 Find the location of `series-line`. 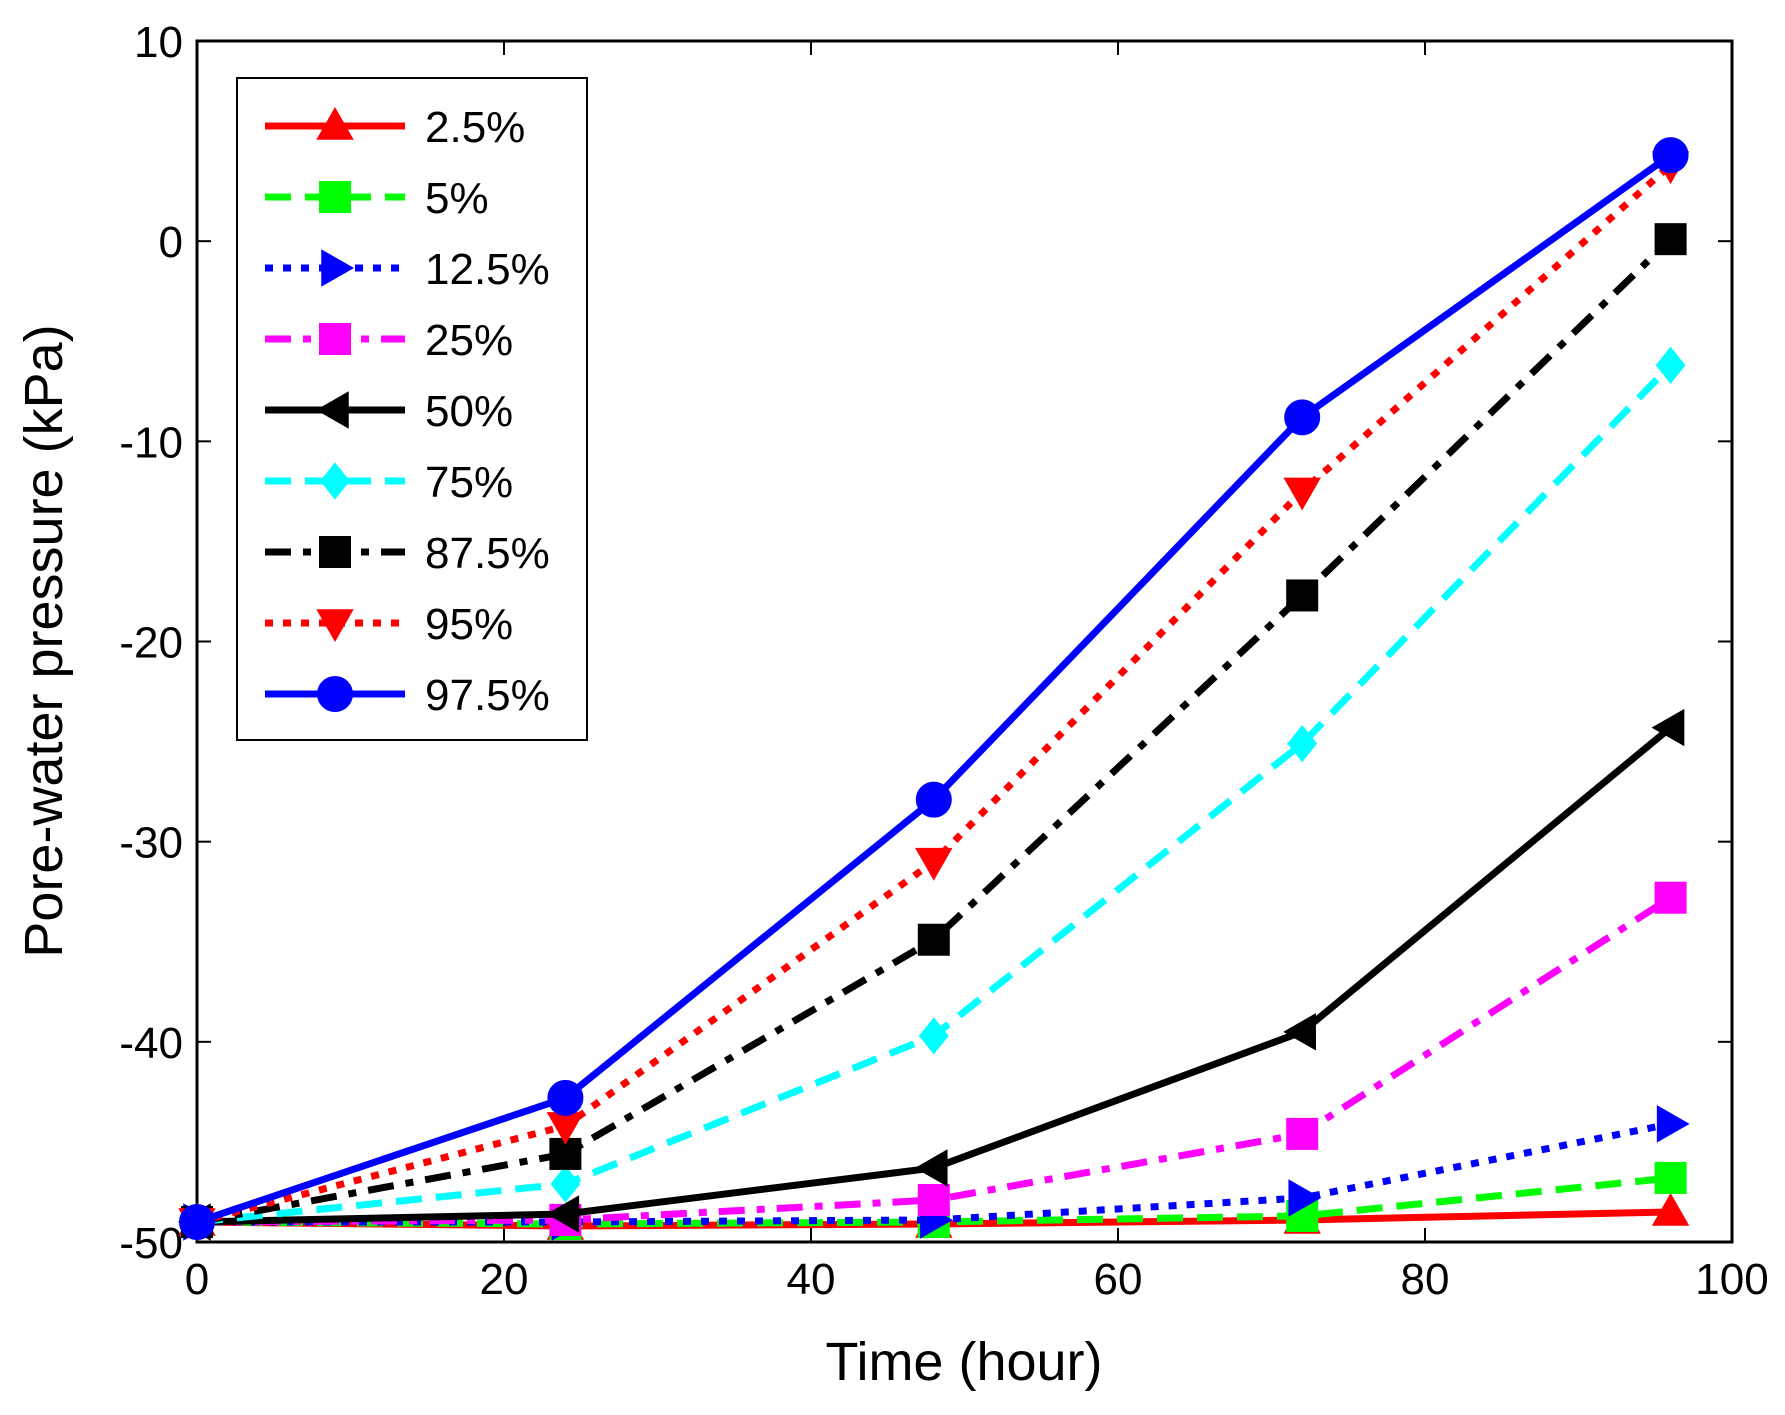

series-line is located at coordinates (934, 1173).